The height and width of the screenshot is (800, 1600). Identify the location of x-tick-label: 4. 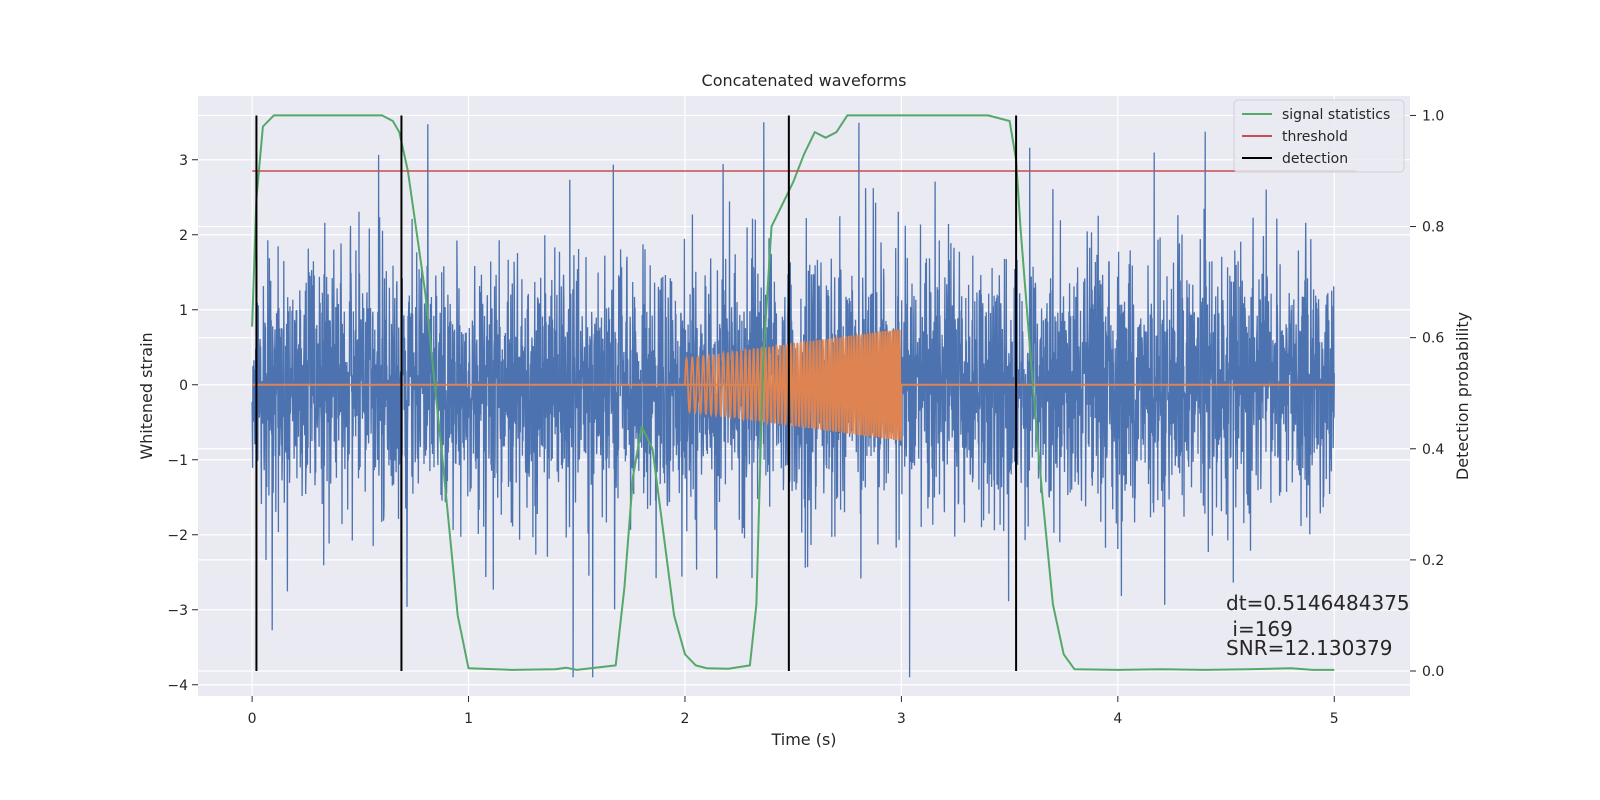
(1117, 719).